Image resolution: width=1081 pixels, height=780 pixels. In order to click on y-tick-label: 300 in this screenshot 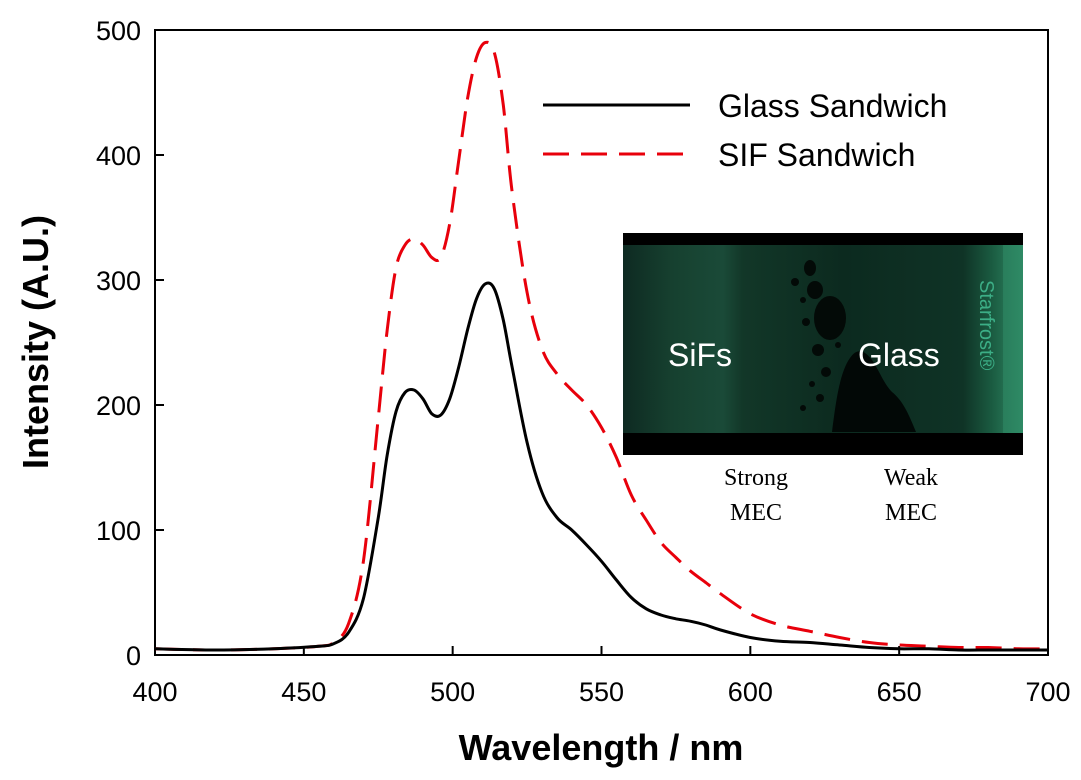, I will do `click(118, 281)`.